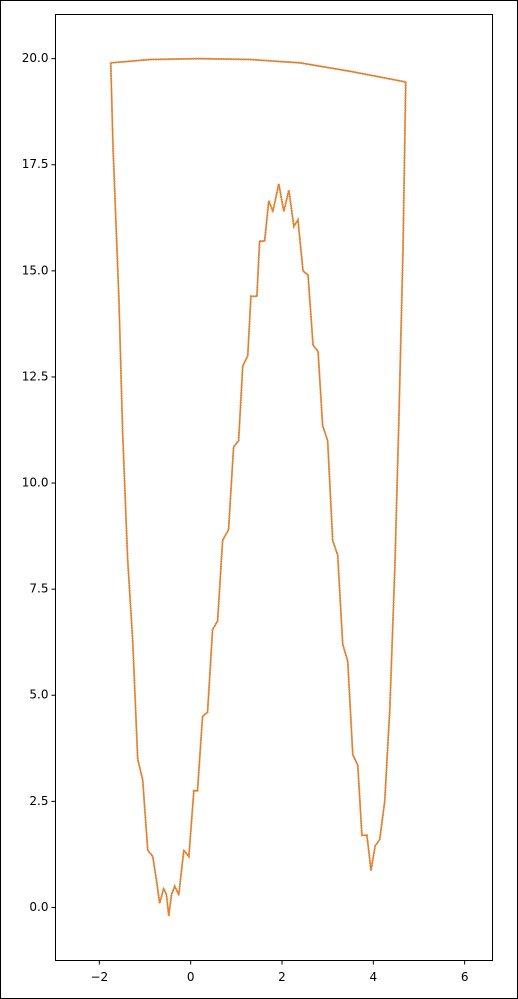  Describe the element at coordinates (99, 977) in the screenshot. I see `x-tick-label: −2` at that location.